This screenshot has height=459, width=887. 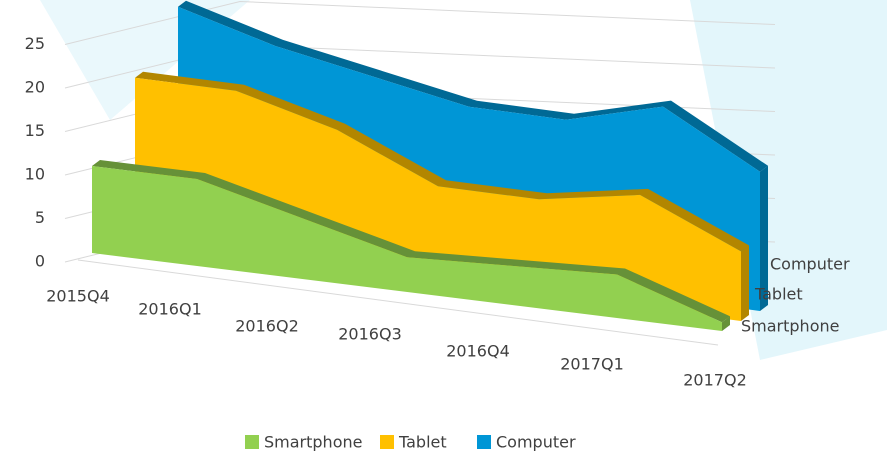 What do you see at coordinates (35, 43) in the screenshot?
I see `y-tick-label: 25` at bounding box center [35, 43].